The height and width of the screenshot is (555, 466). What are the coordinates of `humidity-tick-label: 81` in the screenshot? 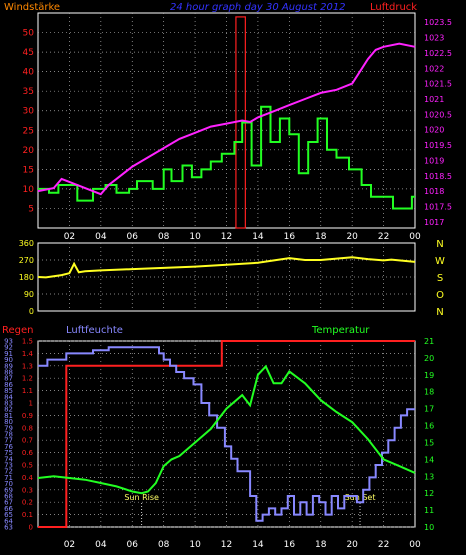 It's located at (8, 416).